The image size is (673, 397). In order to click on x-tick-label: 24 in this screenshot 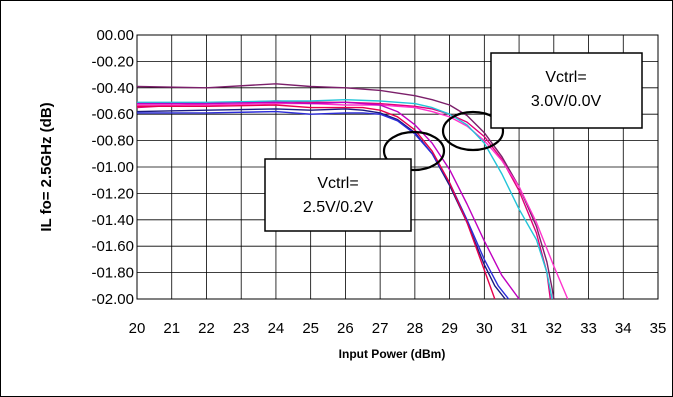, I will do `click(276, 328)`.